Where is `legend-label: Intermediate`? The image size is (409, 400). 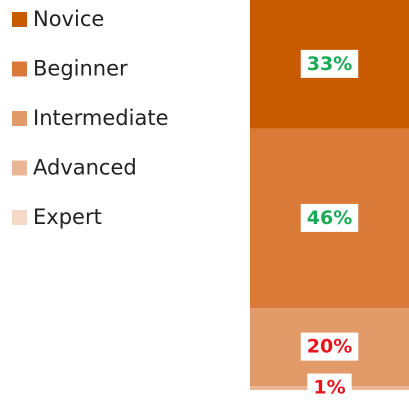 legend-label: Intermediate is located at coordinates (101, 118).